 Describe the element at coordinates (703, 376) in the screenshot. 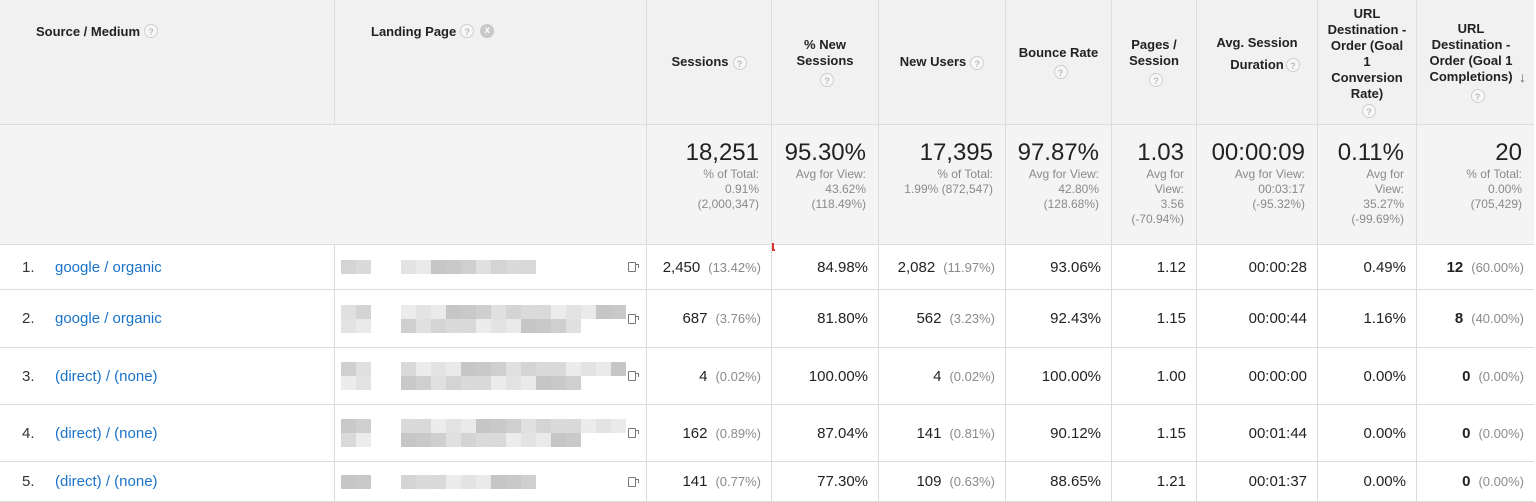

I see `sessions-value: 4` at that location.